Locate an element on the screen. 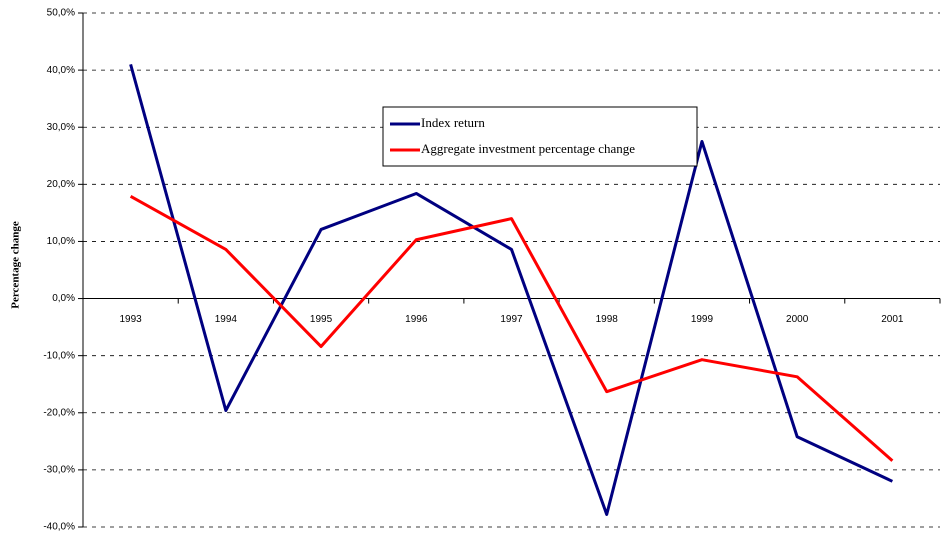 The width and height of the screenshot is (943, 543). legend-label: Aggregate investment percentage change is located at coordinates (528, 148).